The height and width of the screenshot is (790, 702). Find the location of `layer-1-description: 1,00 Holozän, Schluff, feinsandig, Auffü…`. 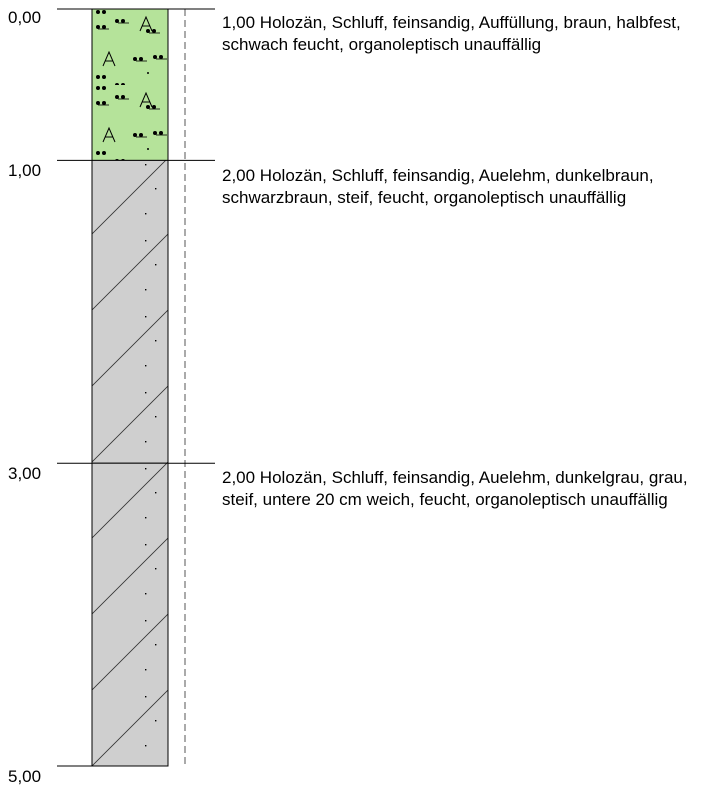

layer-1-description: 1,00 Holozän, Schluff, feinsandig, Auffü… is located at coordinates (451, 33).